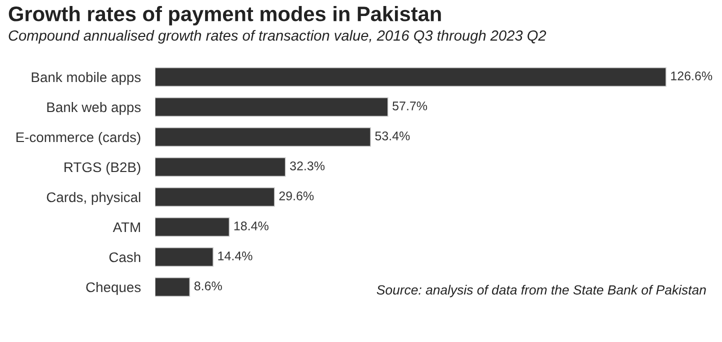 This screenshot has height=342, width=722. I want to click on chart-title: Growth rates of payment modes in Pakistan, so click(224, 16).